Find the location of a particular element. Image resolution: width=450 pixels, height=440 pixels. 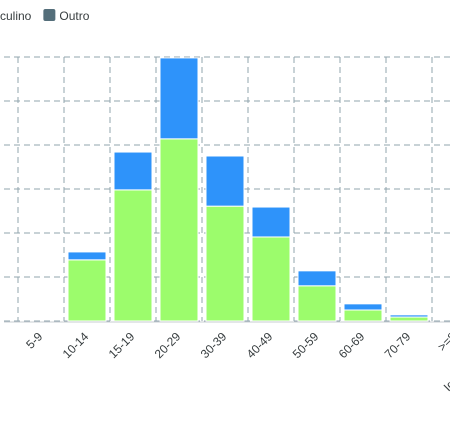

x-tick-label: 40-49 is located at coordinates (260, 345).